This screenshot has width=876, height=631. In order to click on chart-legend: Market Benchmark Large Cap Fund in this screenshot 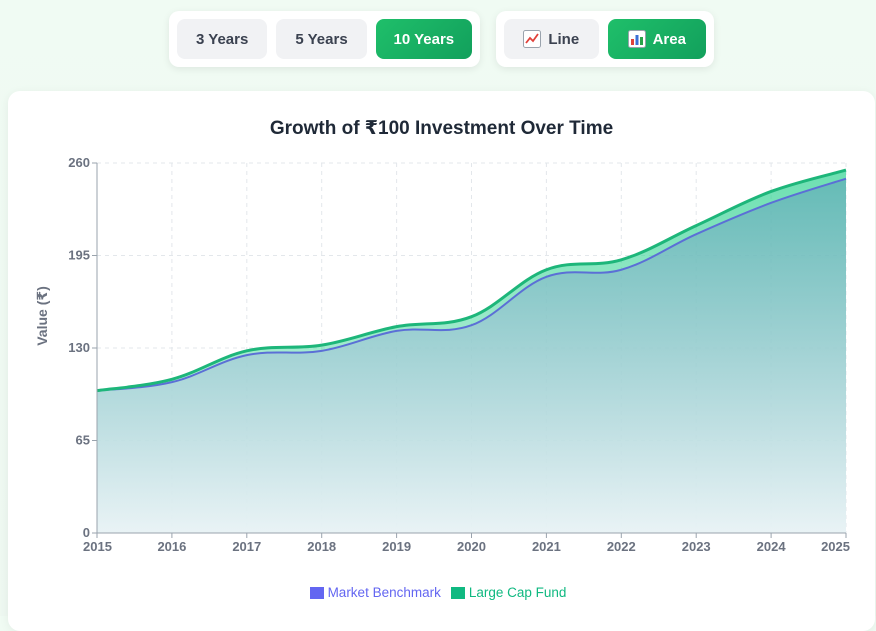, I will do `click(438, 592)`.